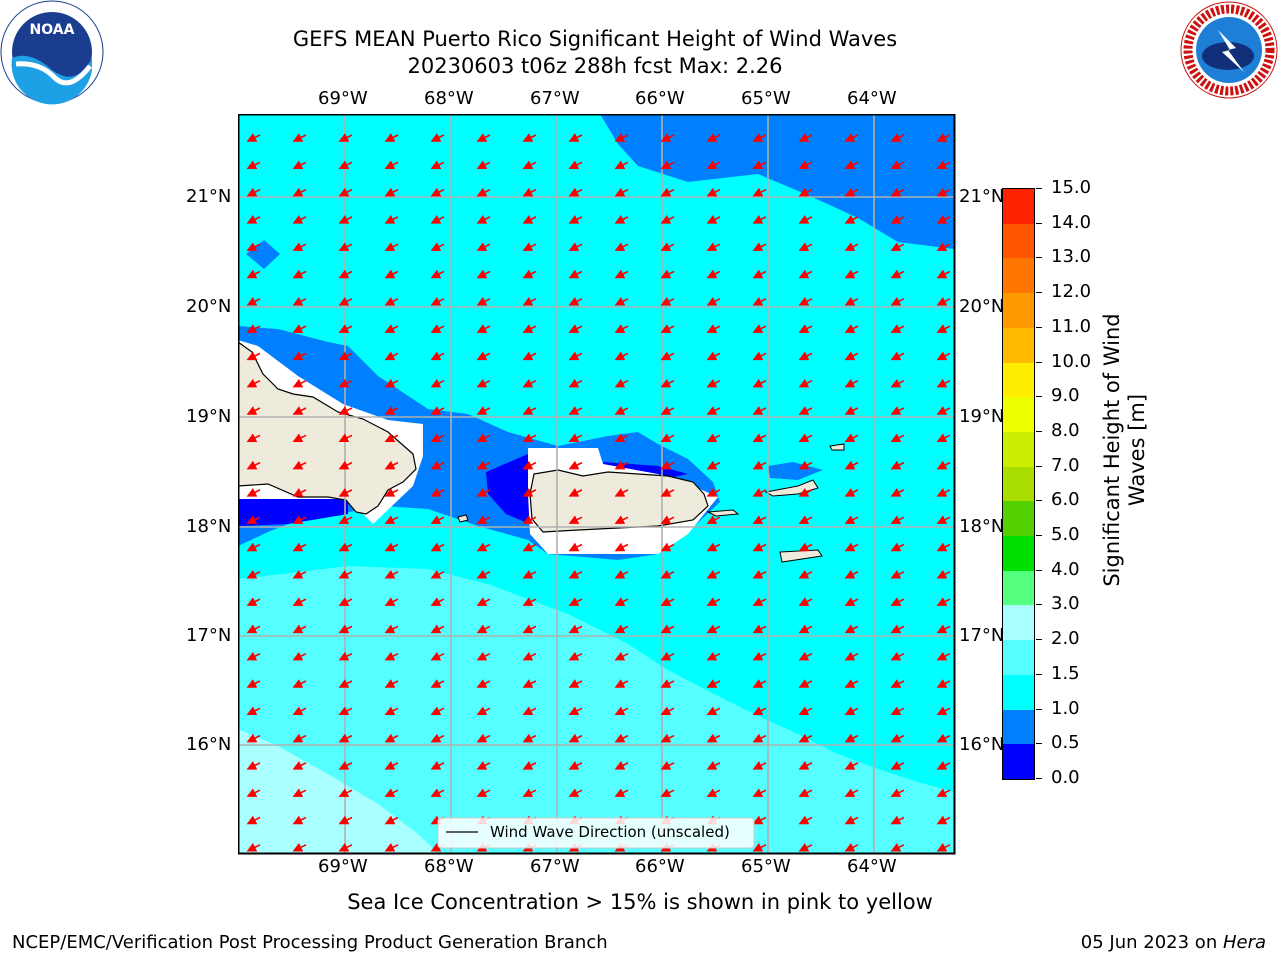 The height and width of the screenshot is (960, 1280). I want to click on colorbar-tick-label: 6.0, so click(1065, 500).